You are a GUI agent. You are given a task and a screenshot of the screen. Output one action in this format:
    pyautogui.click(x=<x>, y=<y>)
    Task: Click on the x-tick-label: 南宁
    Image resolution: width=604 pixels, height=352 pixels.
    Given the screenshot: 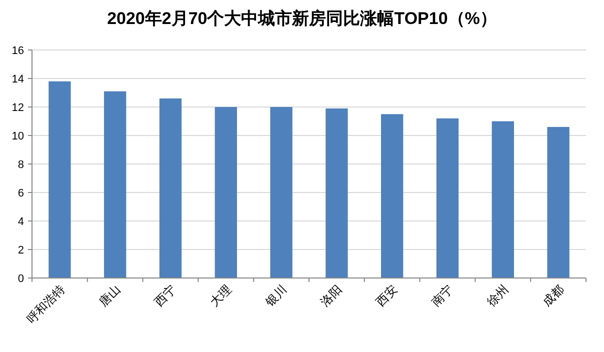 What is the action you would take?
    pyautogui.click(x=442, y=296)
    